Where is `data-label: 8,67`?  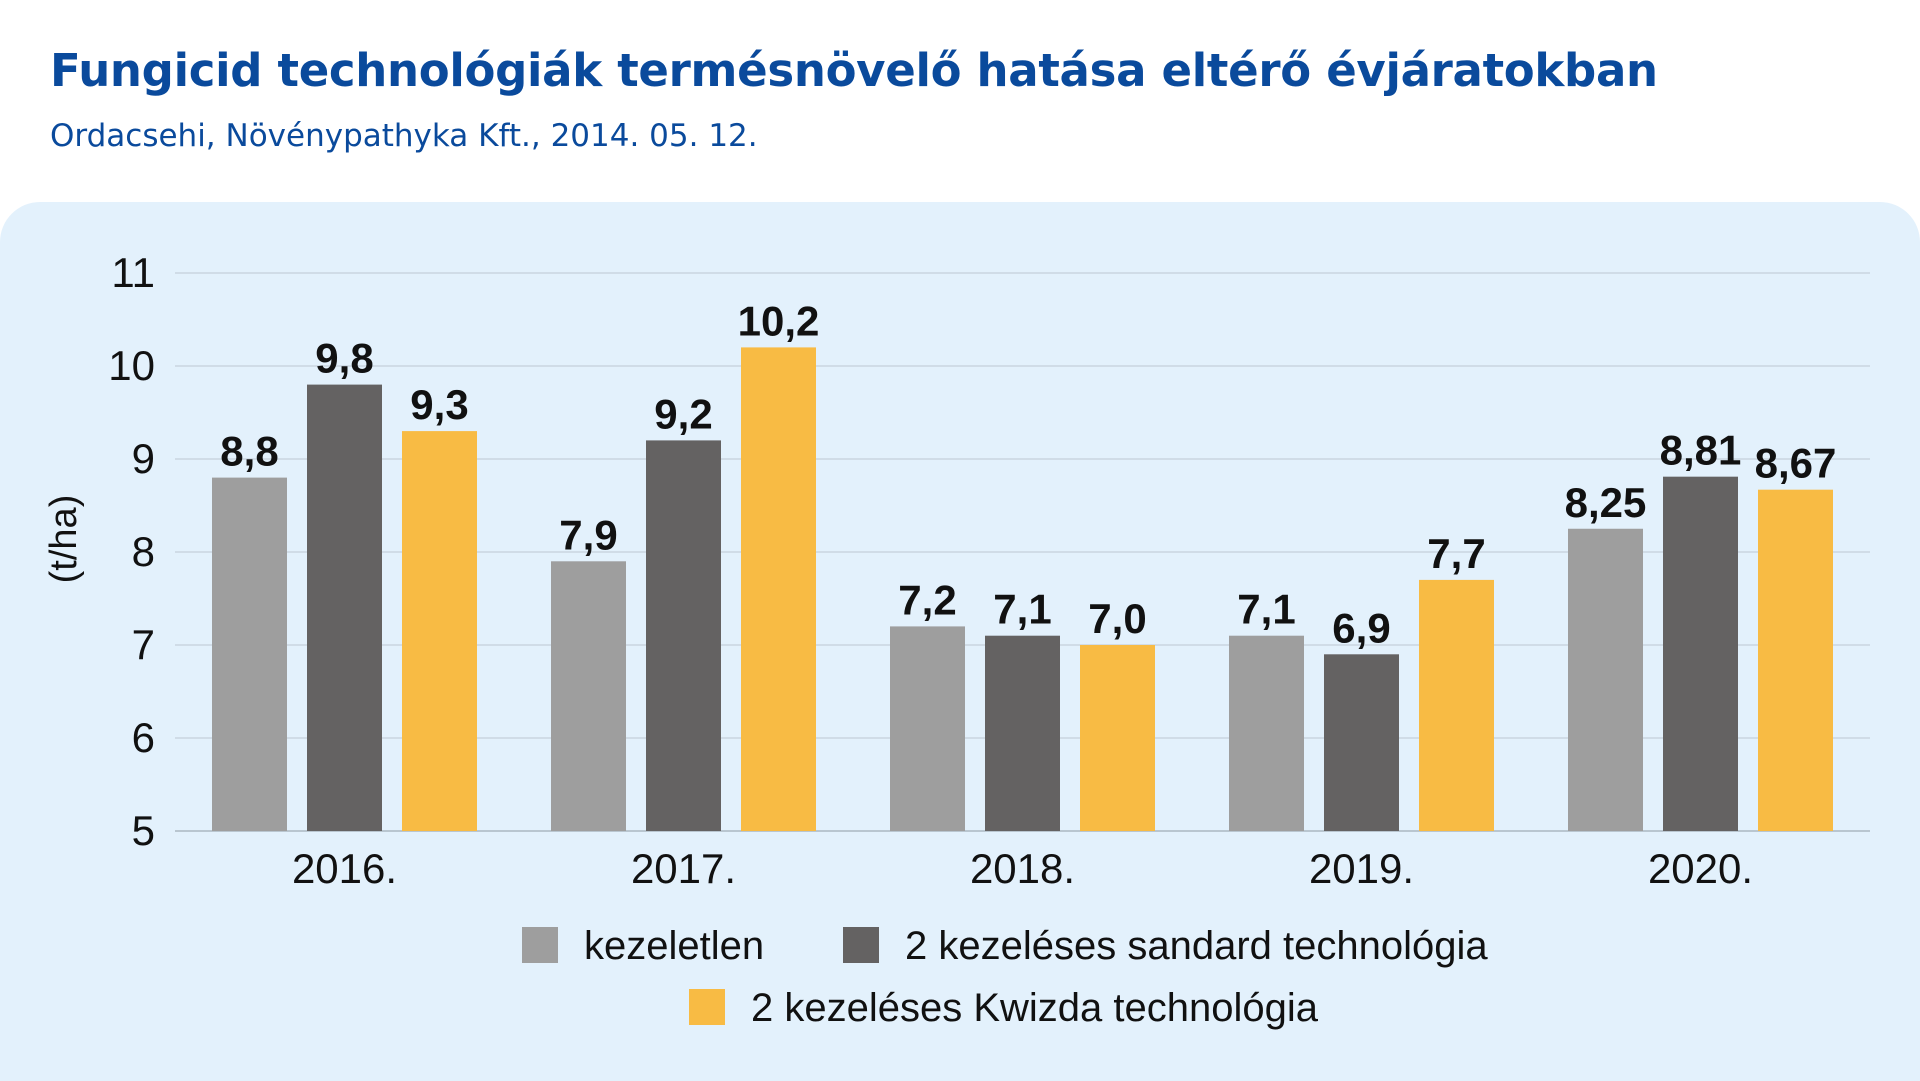
data-label: 8,67 is located at coordinates (1796, 463).